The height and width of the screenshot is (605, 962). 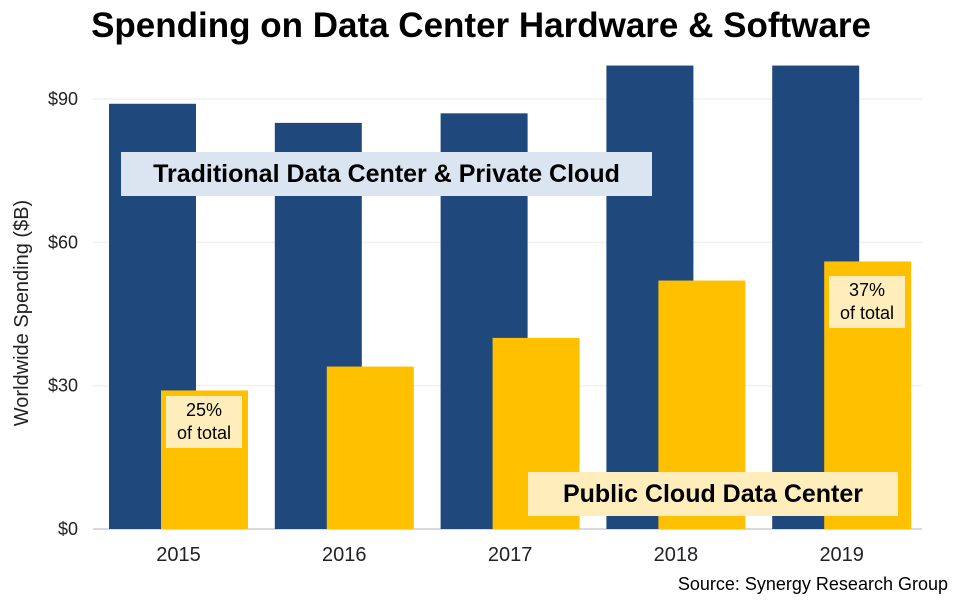 I want to click on y-axis-label: Worldwide Spending ($B), so click(x=22, y=313).